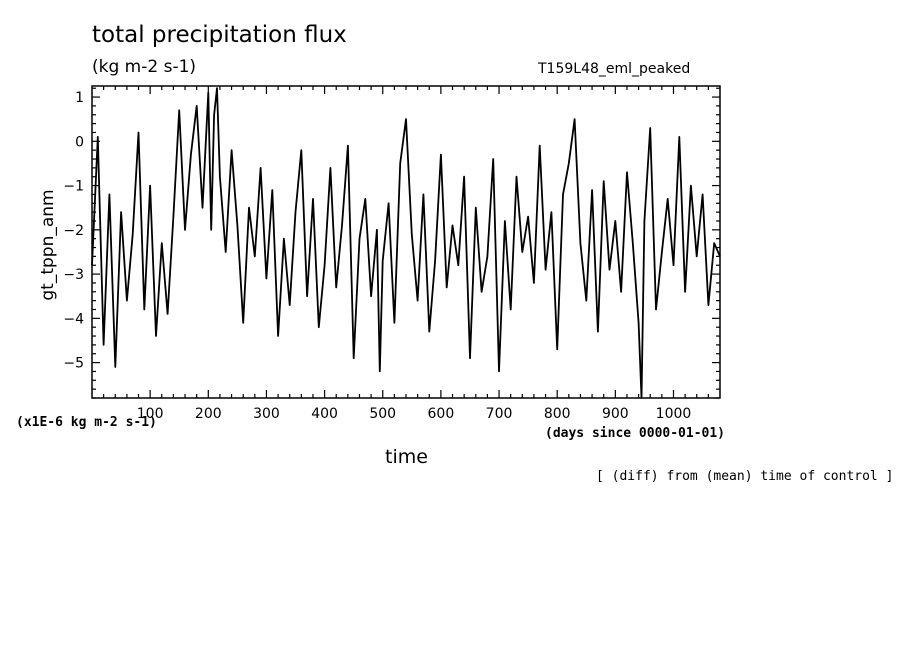 The width and height of the screenshot is (904, 654). What do you see at coordinates (615, 414) in the screenshot?
I see `x-tick-label: 900` at bounding box center [615, 414].